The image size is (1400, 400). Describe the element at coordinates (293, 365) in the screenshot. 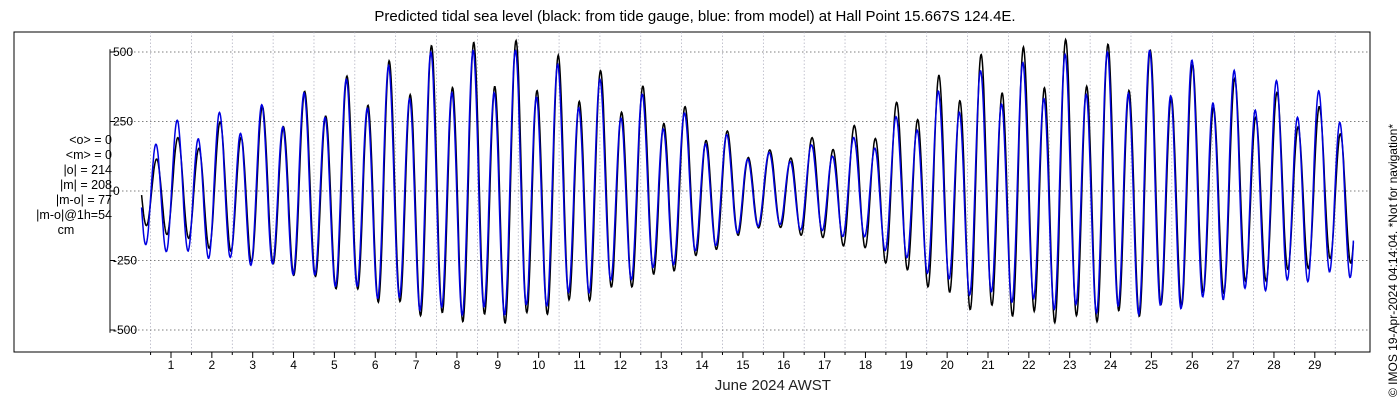

I see `x-tick-label: 4` at that location.